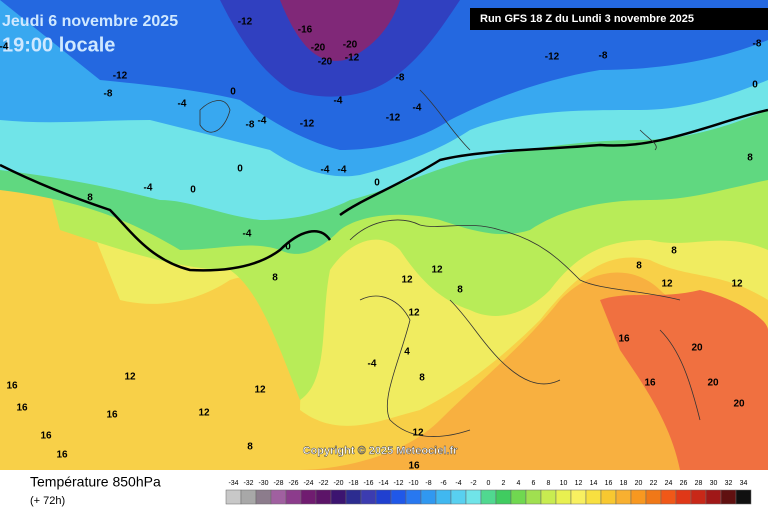 Image resolution: width=768 pixels, height=517 pixels. Describe the element at coordinates (340, 30) in the screenshot. I see `zone-purple` at that location.